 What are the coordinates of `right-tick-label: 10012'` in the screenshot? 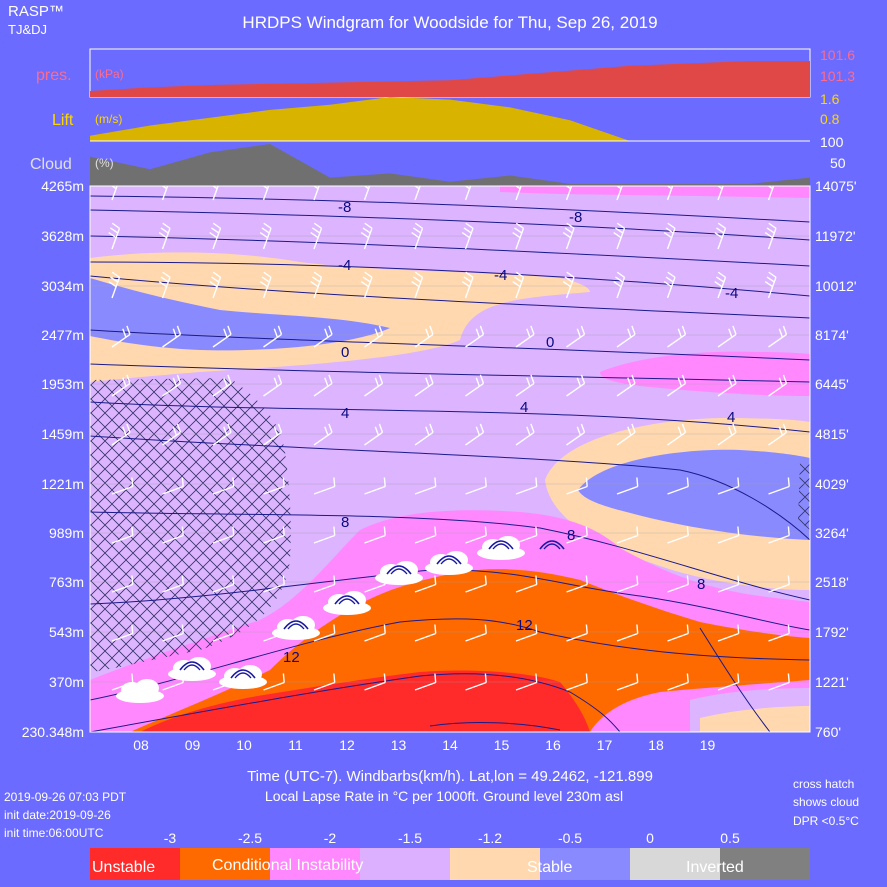 It's located at (836, 286).